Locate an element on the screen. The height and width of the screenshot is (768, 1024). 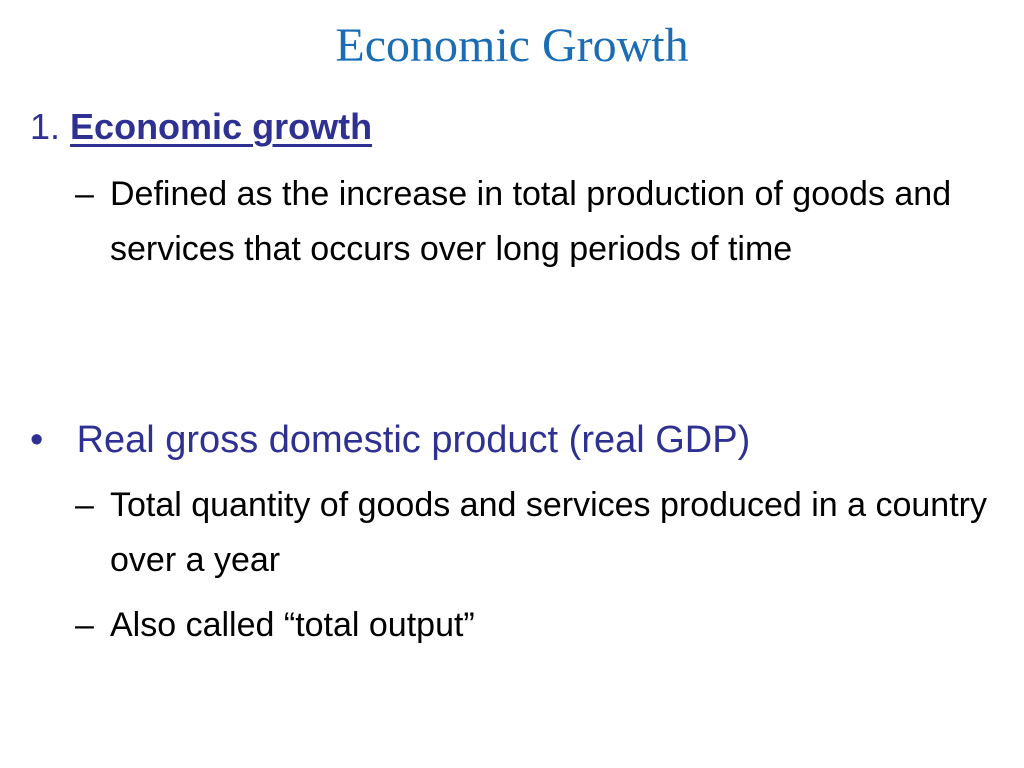
sub-item-text: Also called “total output” is located at coordinates (292, 625).